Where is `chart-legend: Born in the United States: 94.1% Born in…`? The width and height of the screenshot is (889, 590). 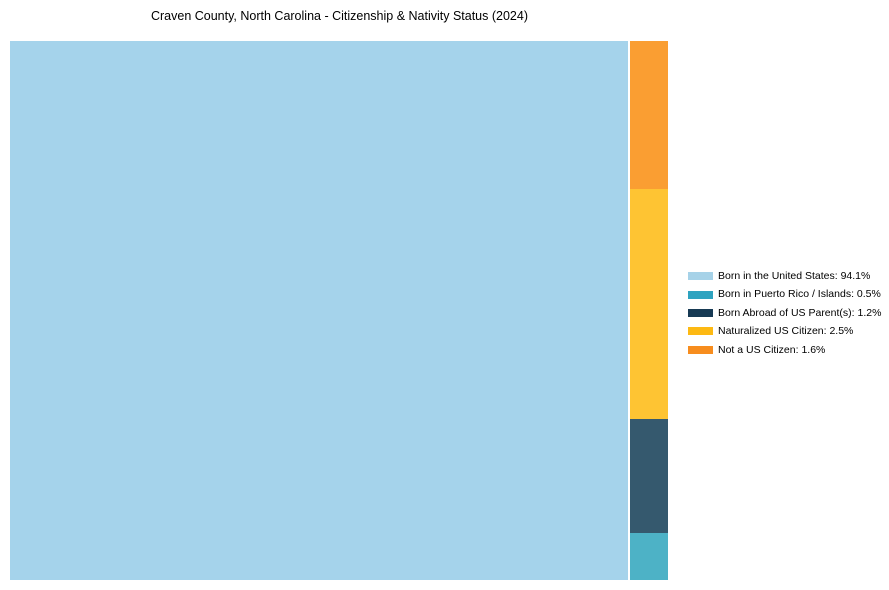
chart-legend: Born in the United States: 94.1% Born in… is located at coordinates (784, 313).